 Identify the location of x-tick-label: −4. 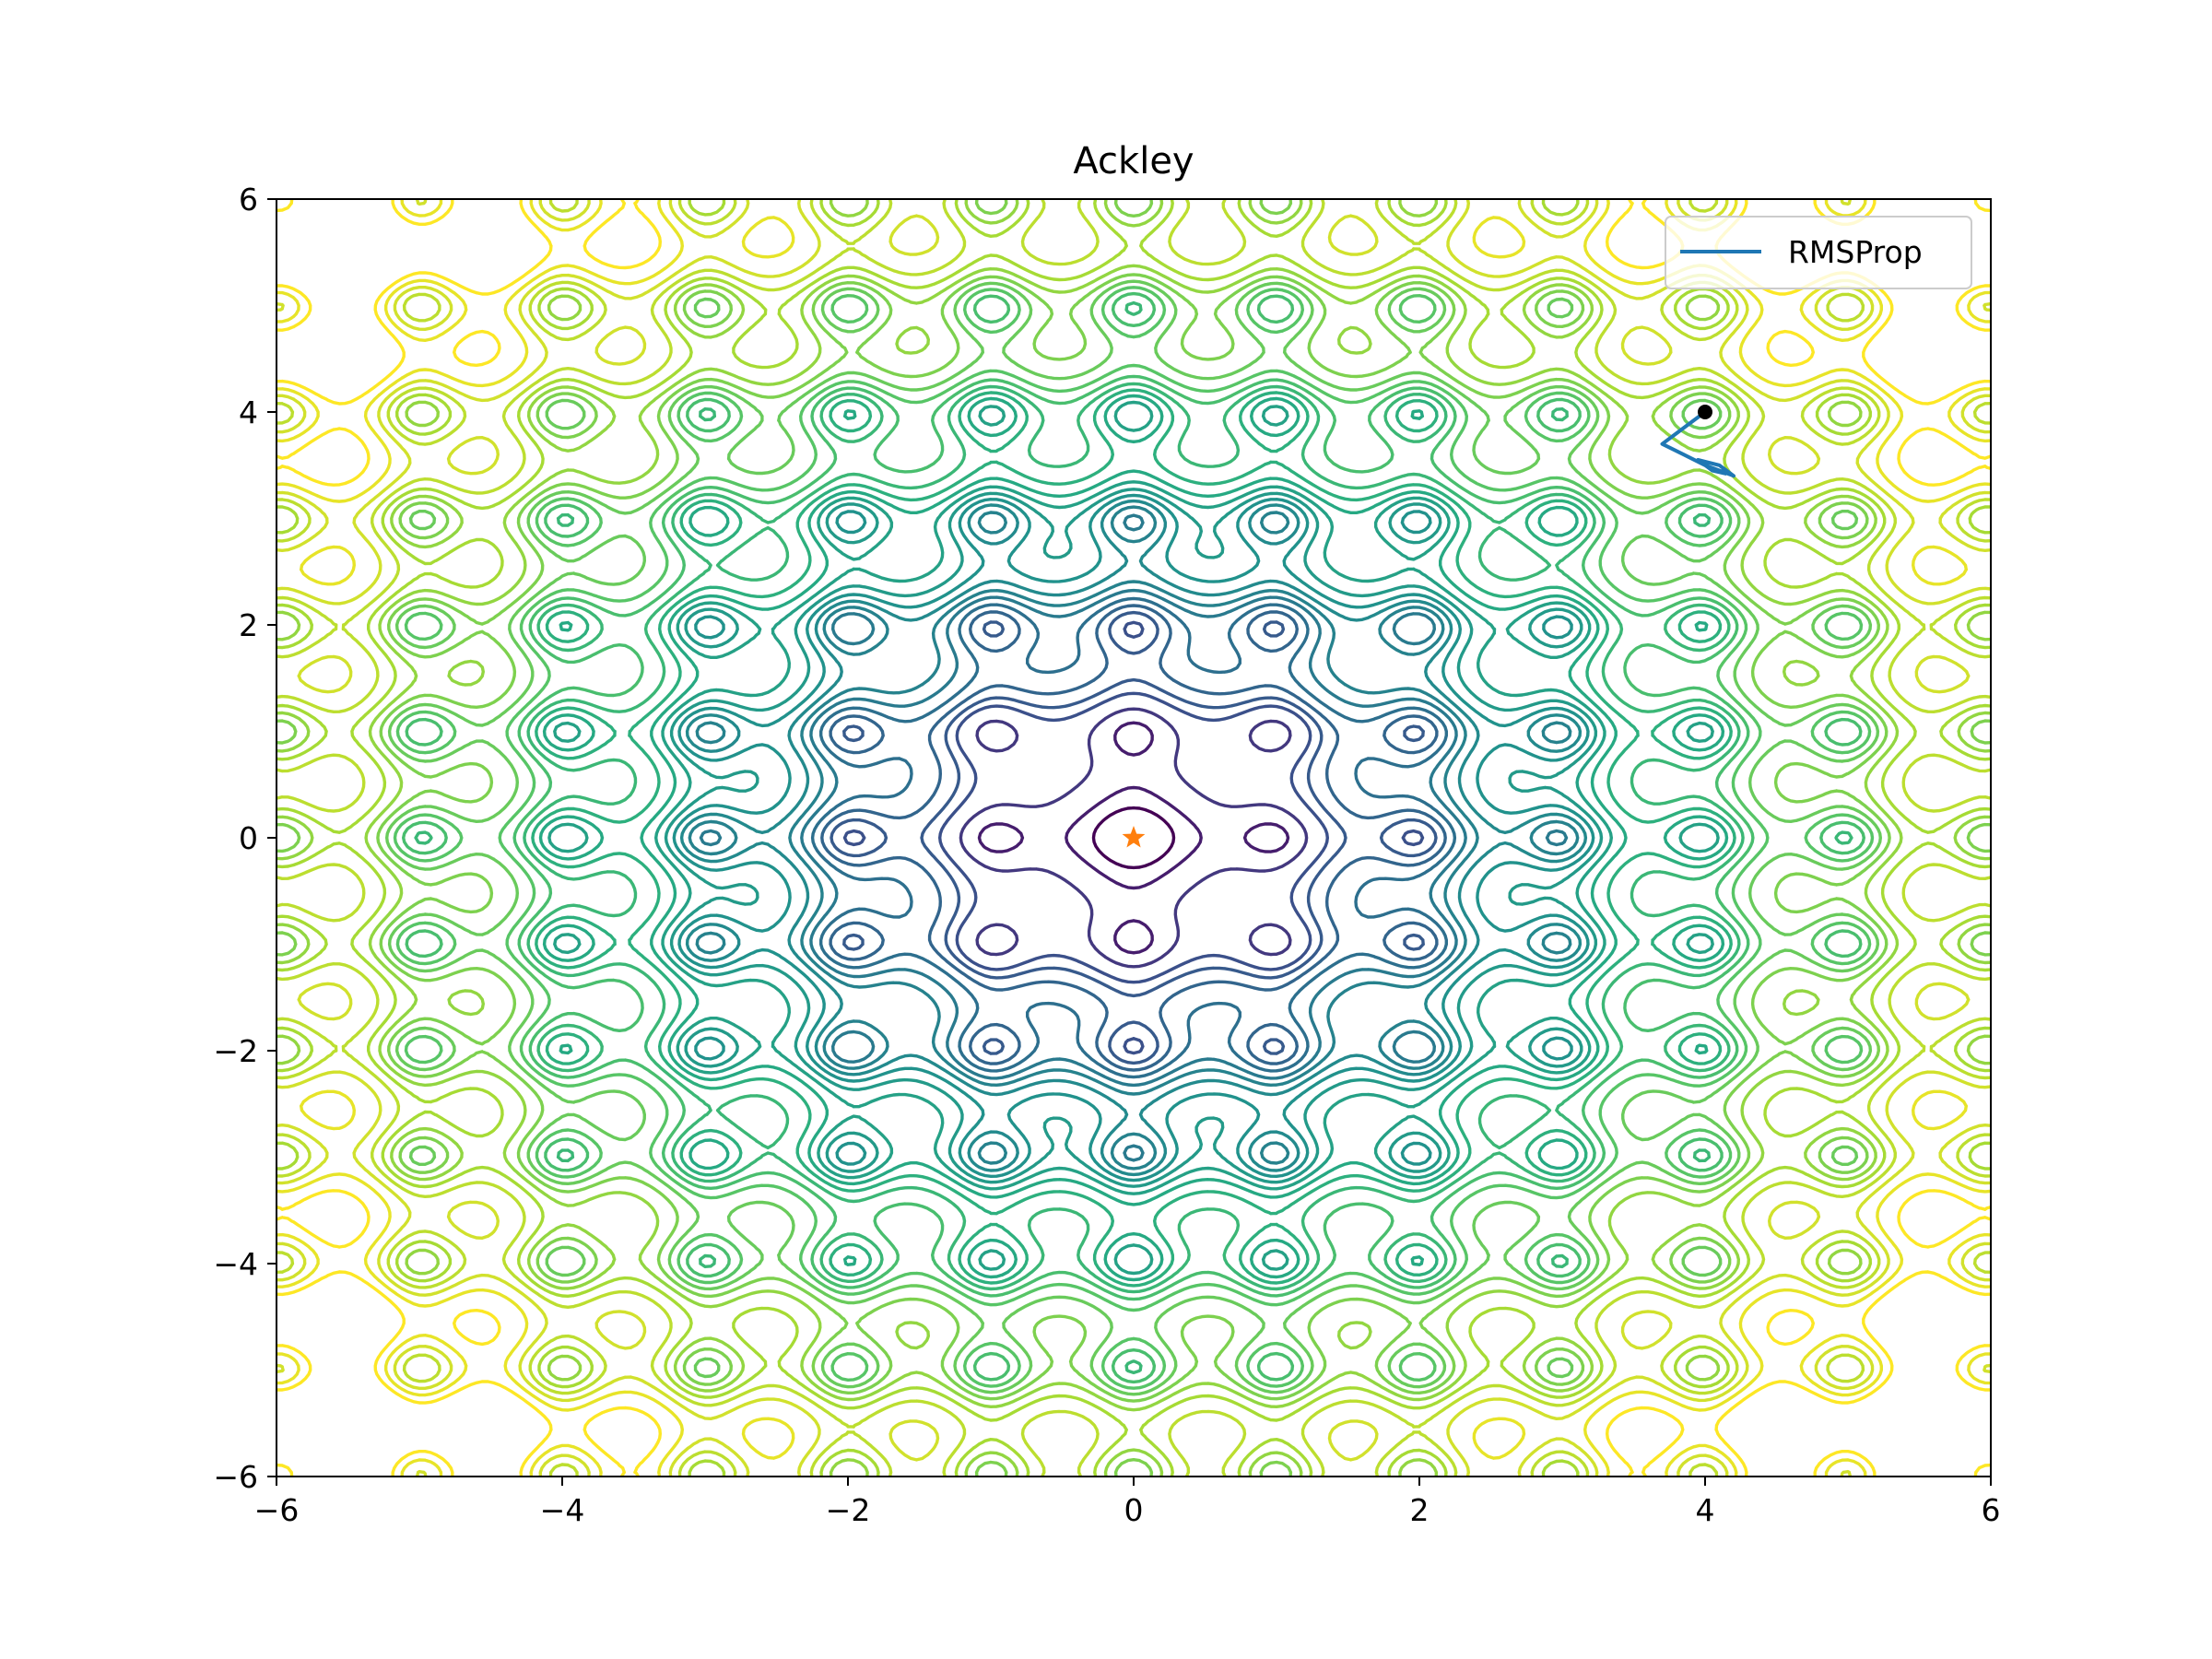
(562, 1510).